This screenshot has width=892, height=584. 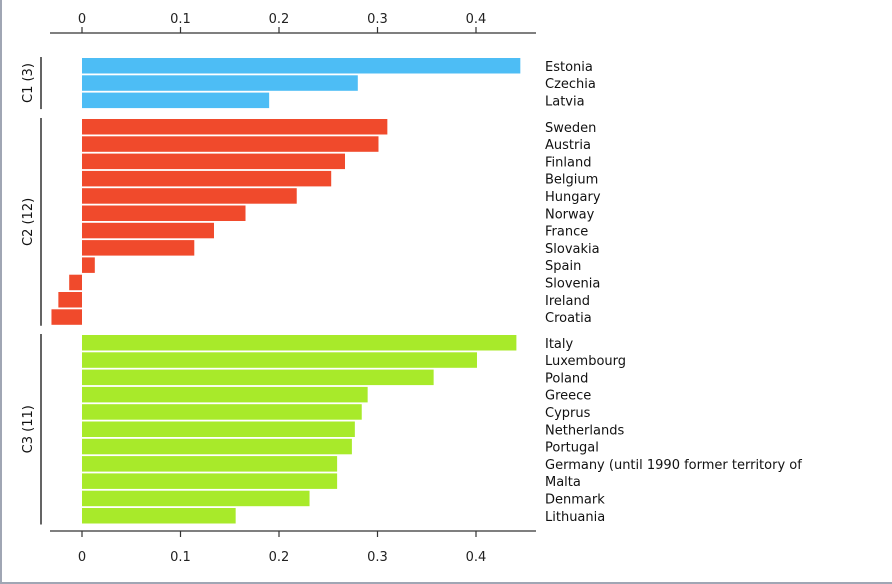 I want to click on cluster-label: C2 (12), so click(x=28, y=222).